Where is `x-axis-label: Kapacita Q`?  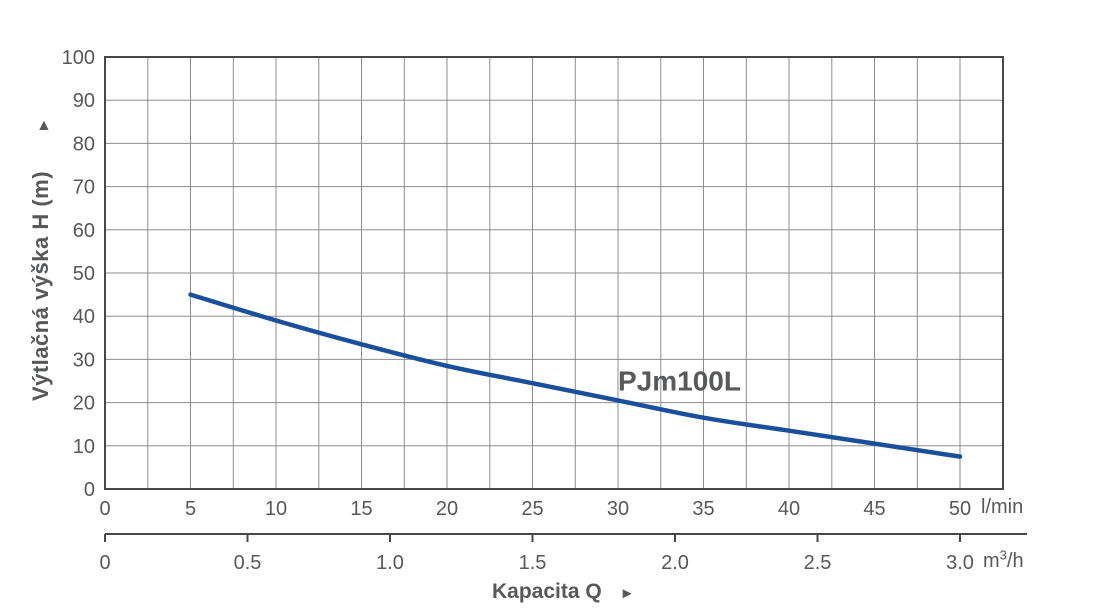
x-axis-label: Kapacita Q is located at coordinates (547, 591).